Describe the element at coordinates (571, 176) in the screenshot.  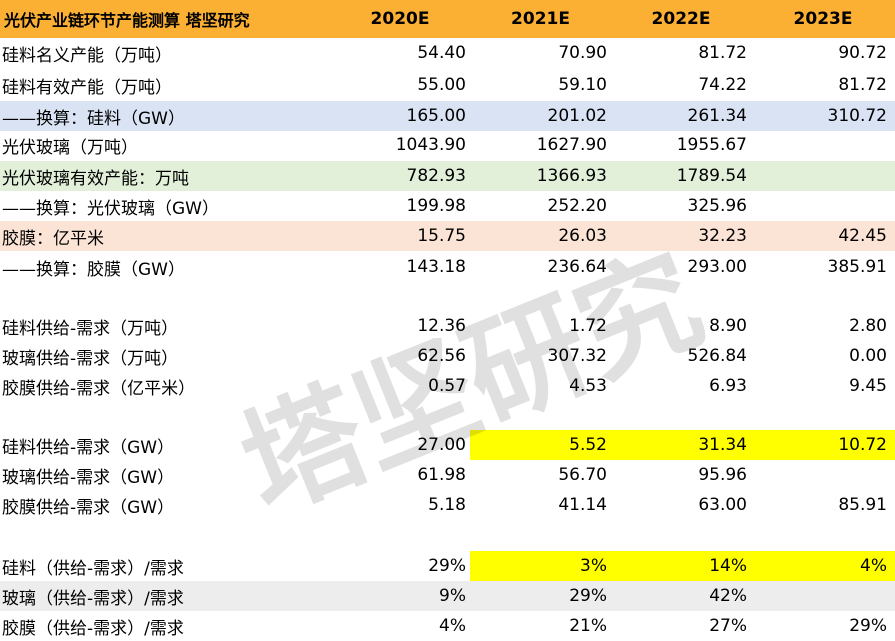
I see `value-cell-2021: 1366.93` at that location.